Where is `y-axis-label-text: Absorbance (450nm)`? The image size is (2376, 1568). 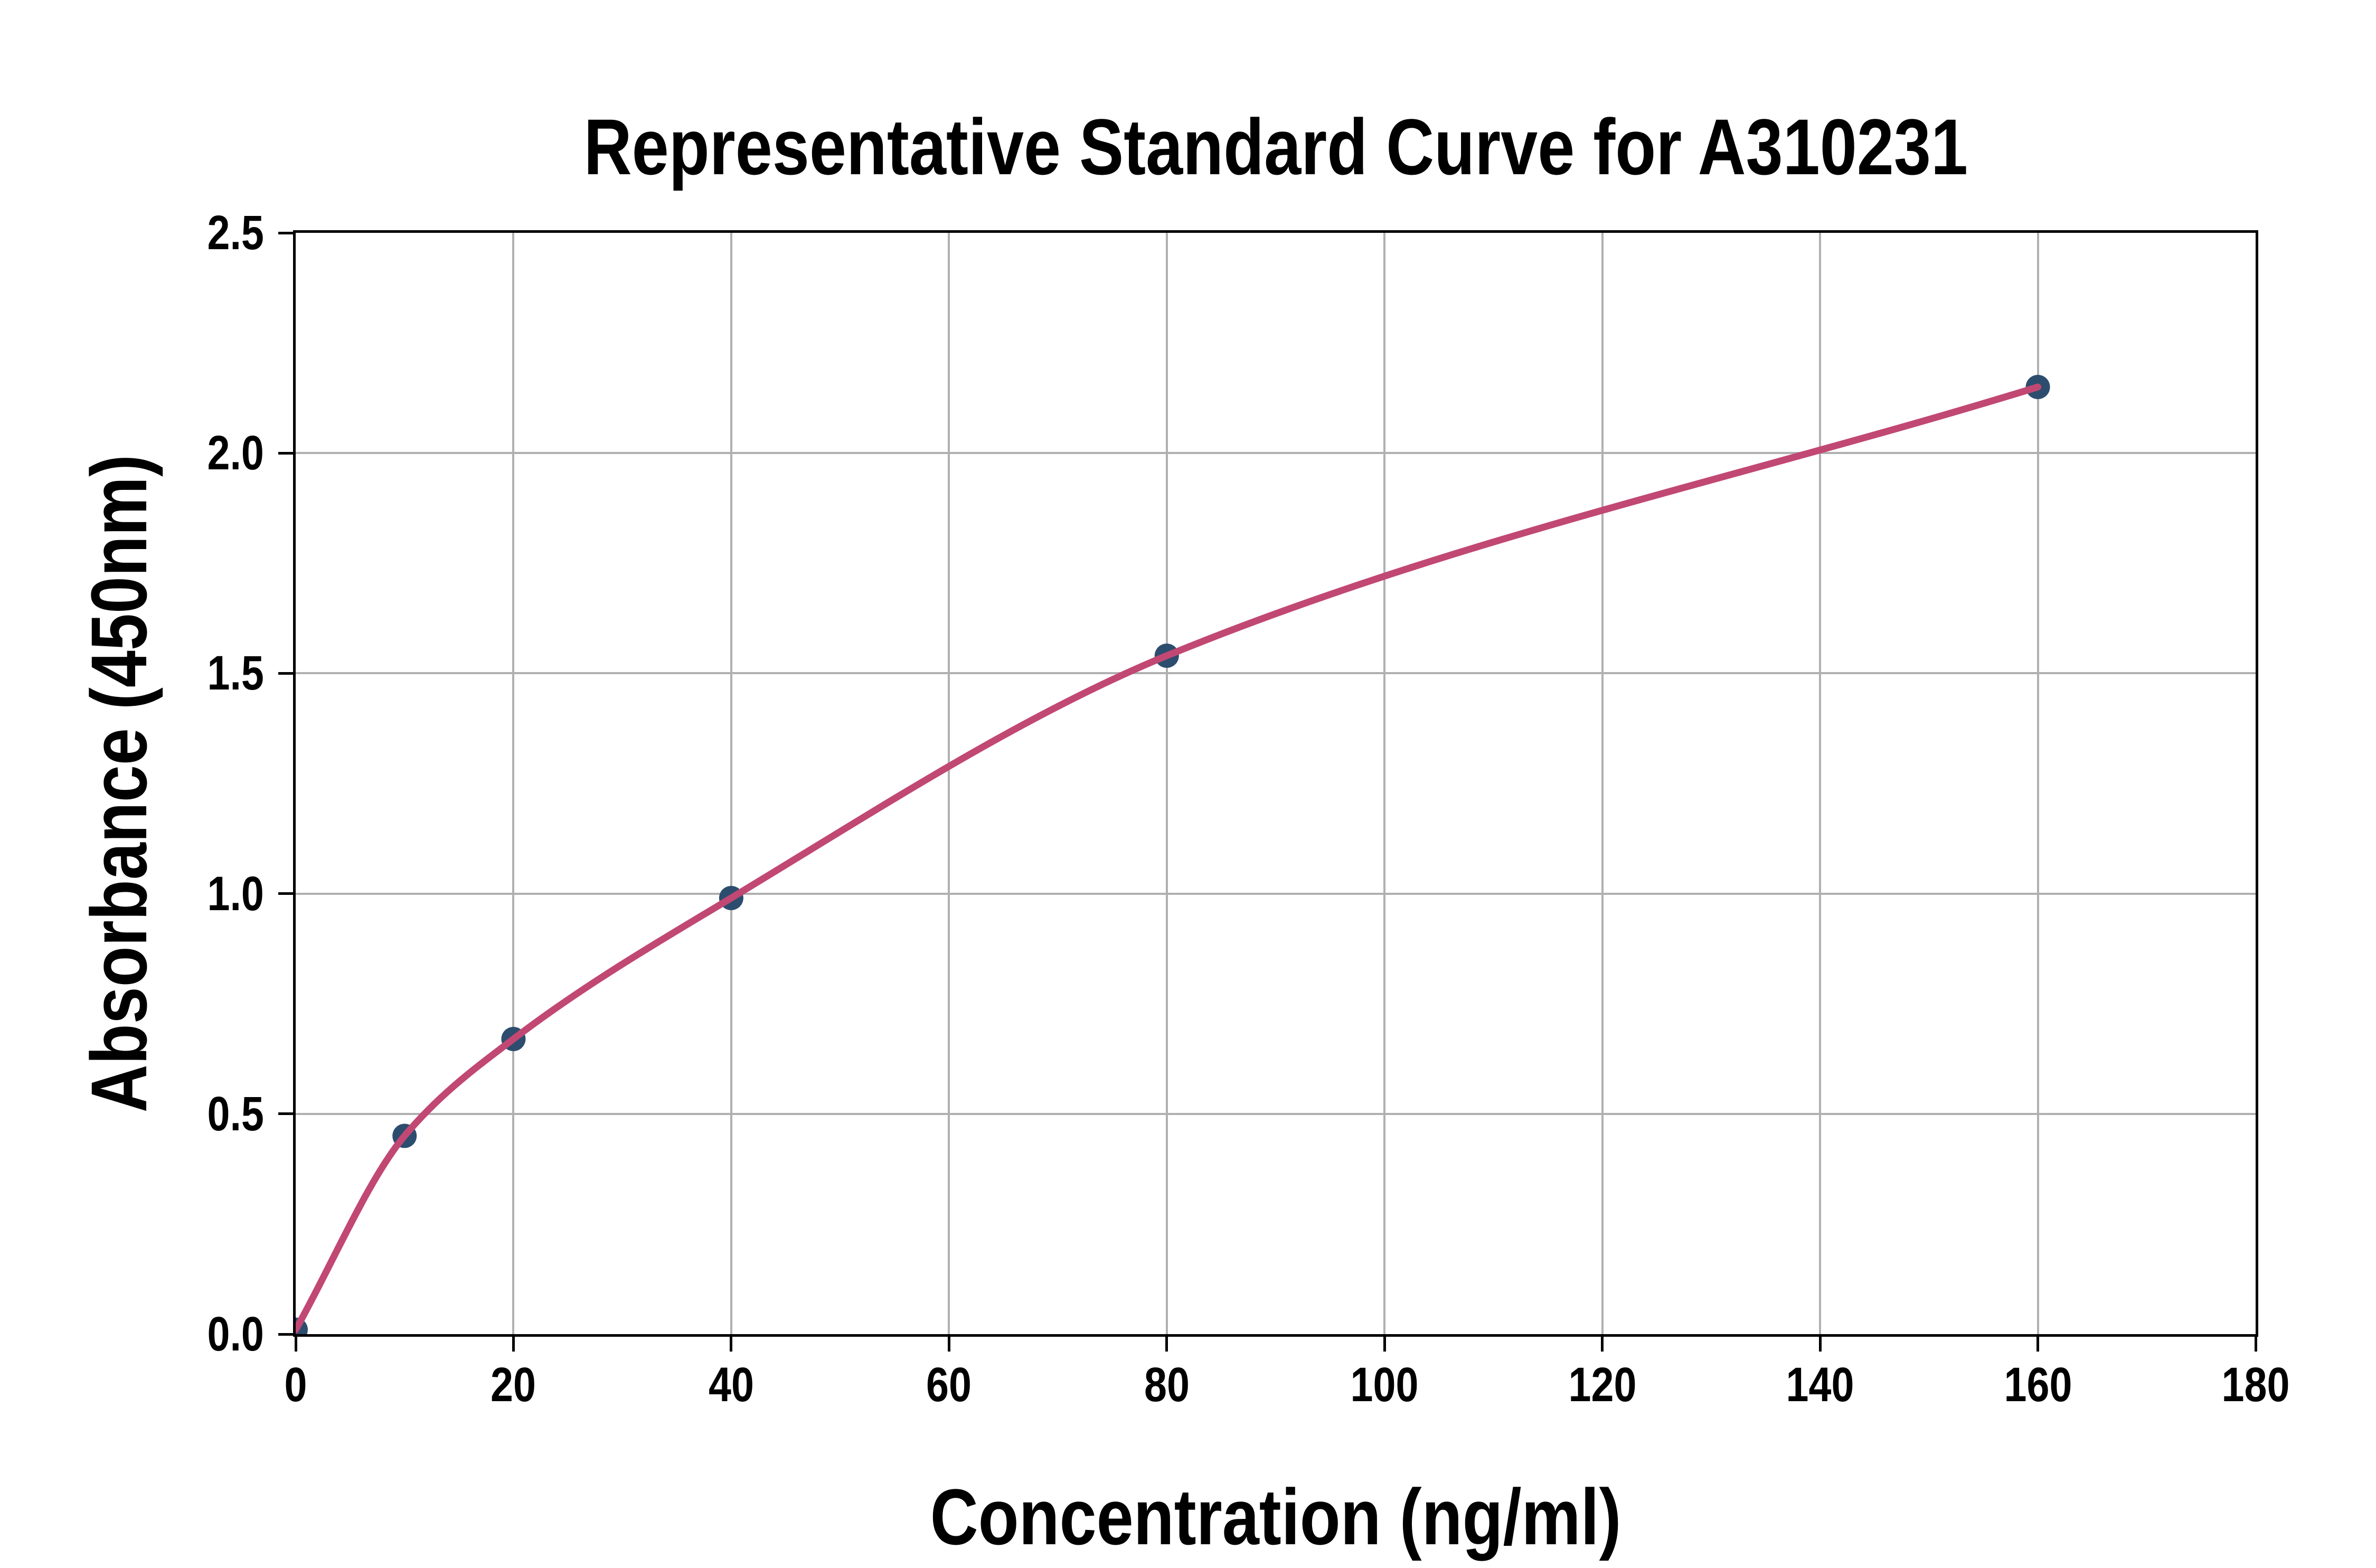 y-axis-label-text: Absorbance (450nm) is located at coordinates (119, 783).